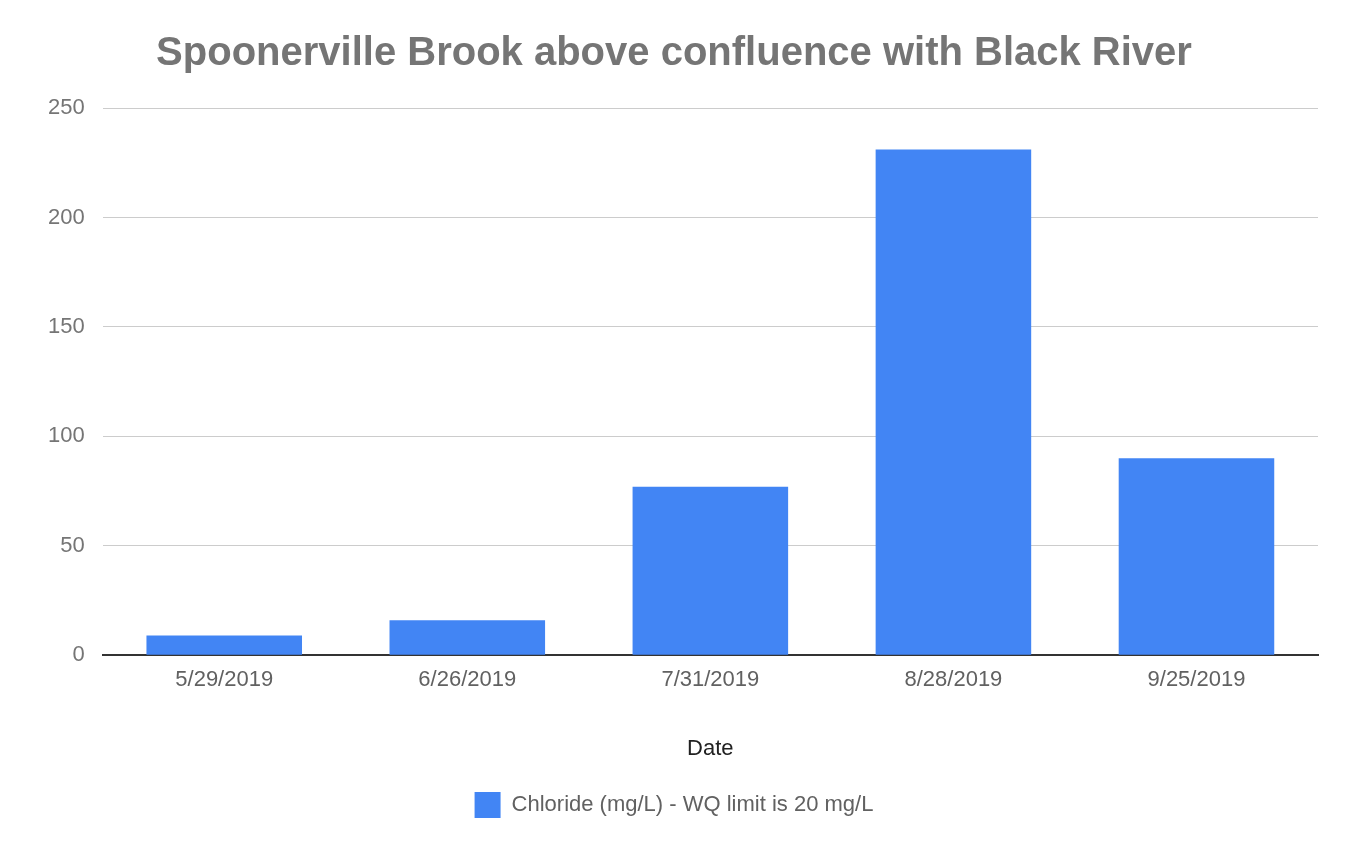 This screenshot has height=848, width=1353. I want to click on y-tick-label: 200, so click(66, 216).